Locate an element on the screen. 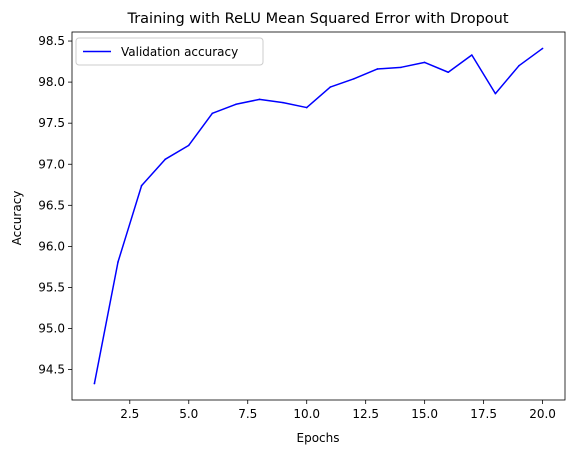  y-tick-label: 98.5 is located at coordinates (51, 41).